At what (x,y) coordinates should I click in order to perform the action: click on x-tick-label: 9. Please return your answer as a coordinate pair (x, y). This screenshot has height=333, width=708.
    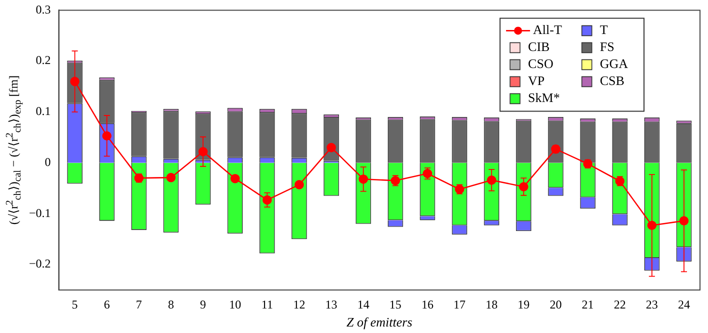
    Looking at the image, I should click on (203, 304).